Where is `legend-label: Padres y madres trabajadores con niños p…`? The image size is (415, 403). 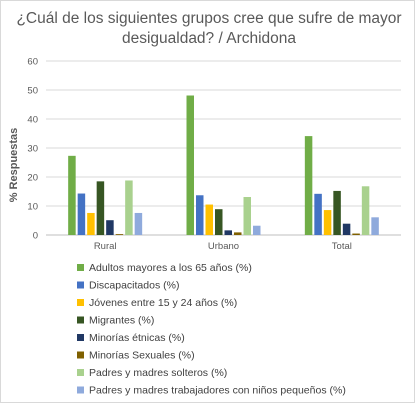 legend-label: Padres y madres trabajadores con niños p… is located at coordinates (217, 391).